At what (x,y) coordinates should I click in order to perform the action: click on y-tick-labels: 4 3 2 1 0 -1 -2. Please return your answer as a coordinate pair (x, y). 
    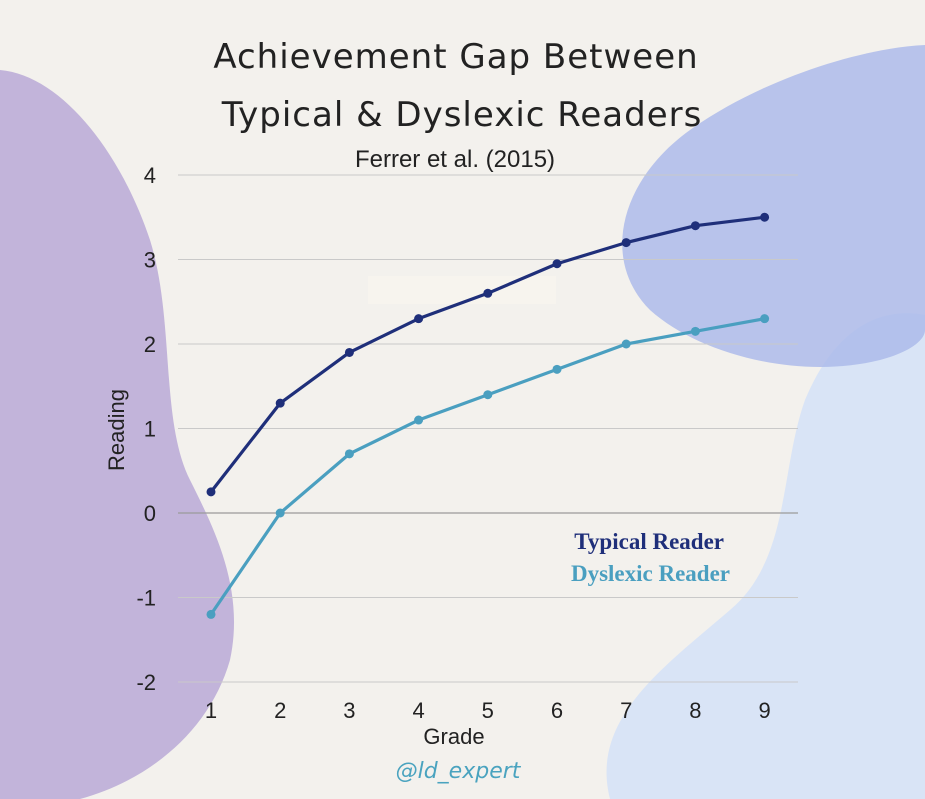
    Looking at the image, I should click on (146, 429).